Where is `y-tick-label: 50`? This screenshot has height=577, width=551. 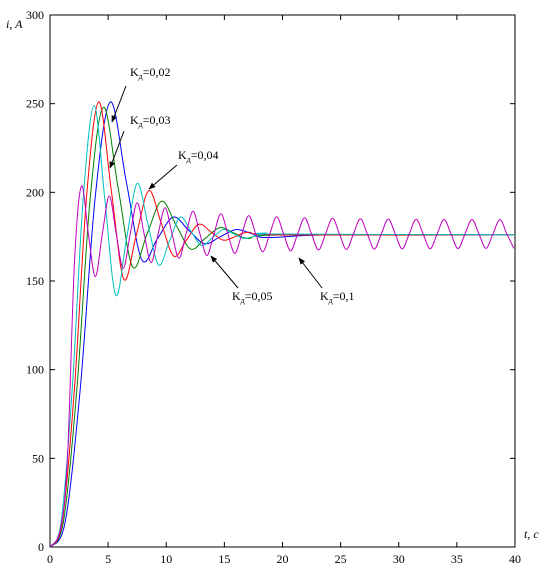
y-tick-label: 50 is located at coordinates (38, 458).